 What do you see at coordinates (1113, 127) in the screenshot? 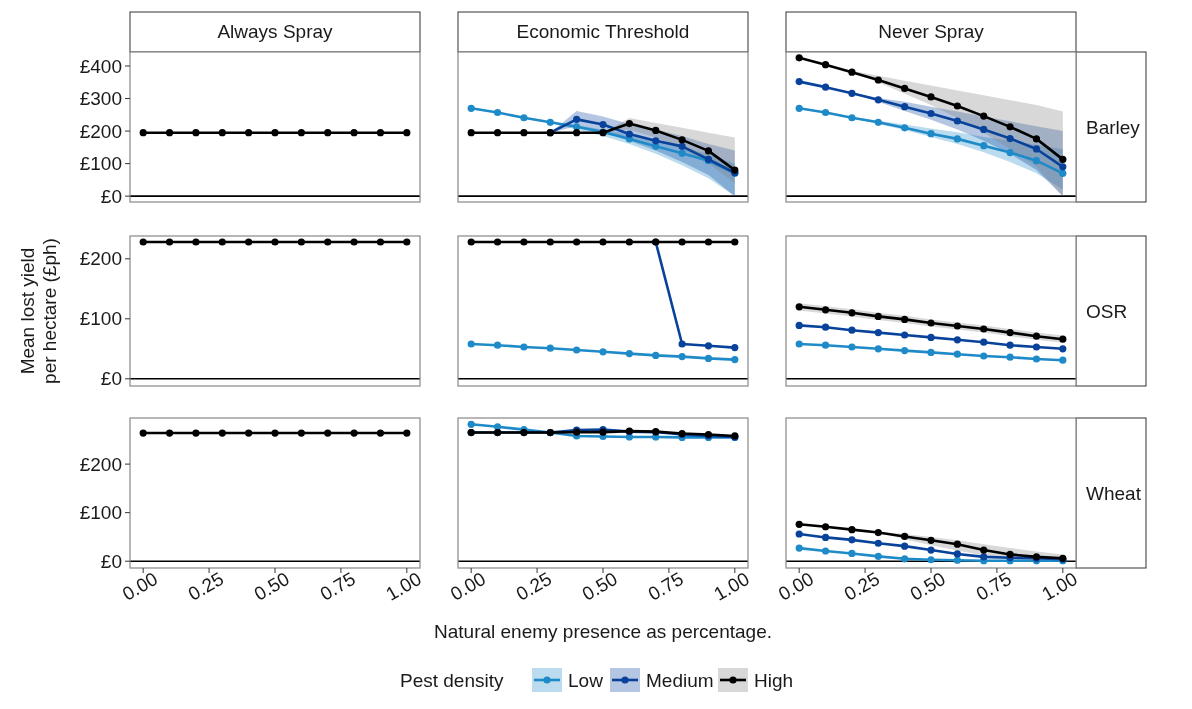
I see `y2-axis-title: Barley` at bounding box center [1113, 127].